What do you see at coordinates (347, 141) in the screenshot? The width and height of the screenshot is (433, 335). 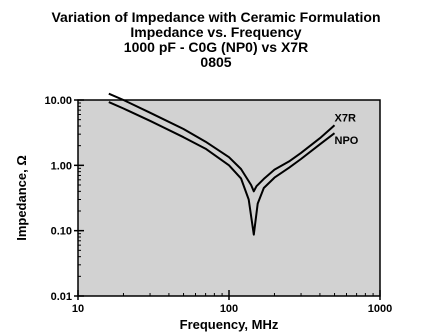 I see `series-label-npo: NPO` at bounding box center [347, 141].